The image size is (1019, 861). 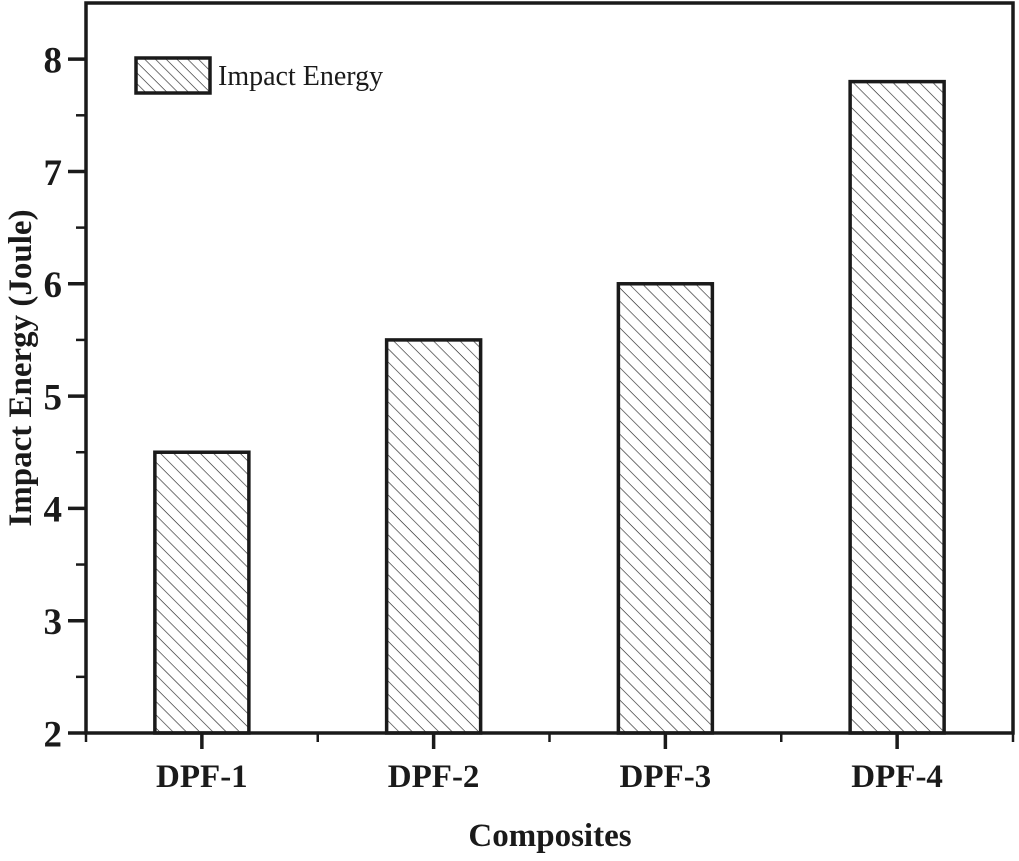 What do you see at coordinates (21, 367) in the screenshot?
I see `y-axis-title: Impact Energy (Joule)` at bounding box center [21, 367].